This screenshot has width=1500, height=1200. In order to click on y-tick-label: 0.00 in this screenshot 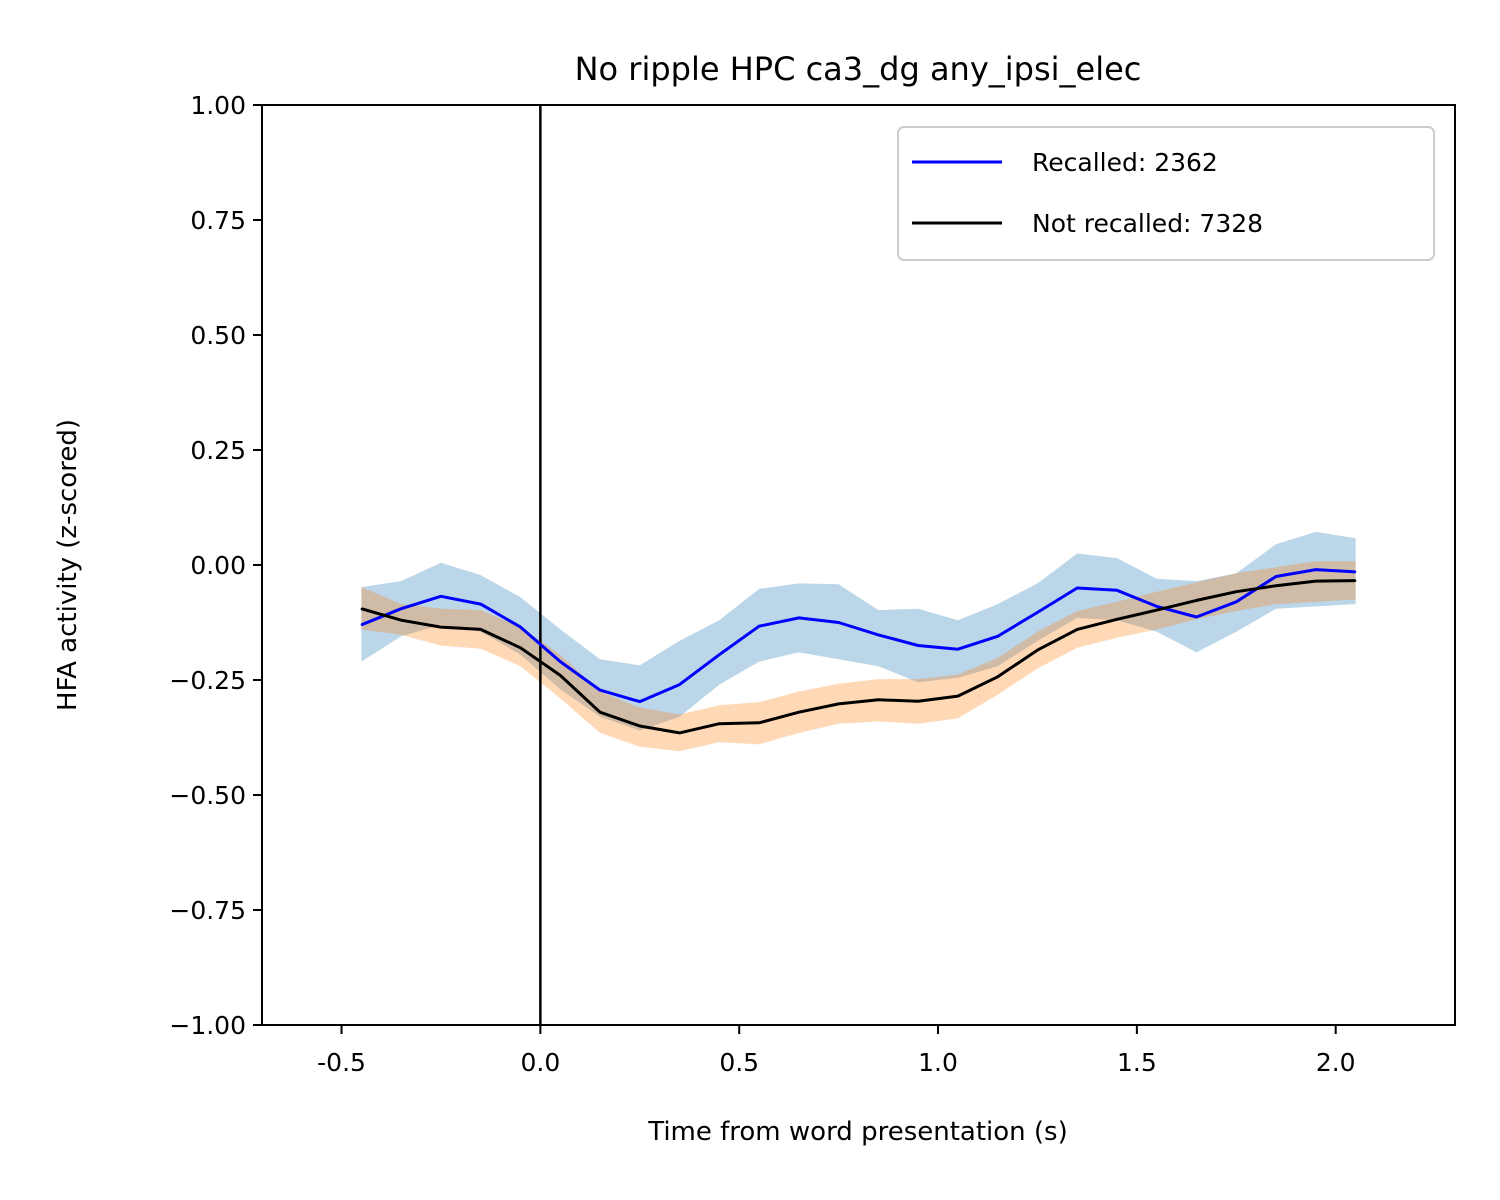, I will do `click(218, 565)`.